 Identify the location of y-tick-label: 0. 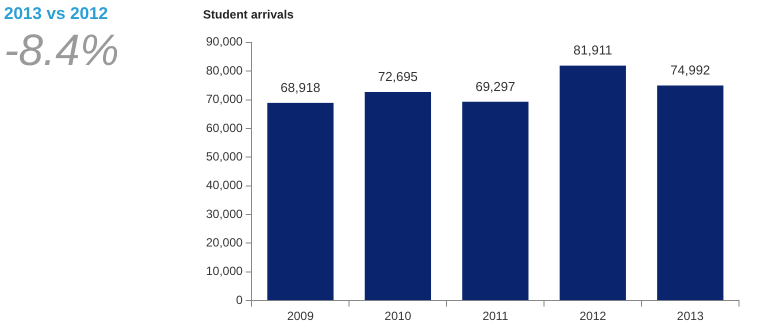
(240, 299).